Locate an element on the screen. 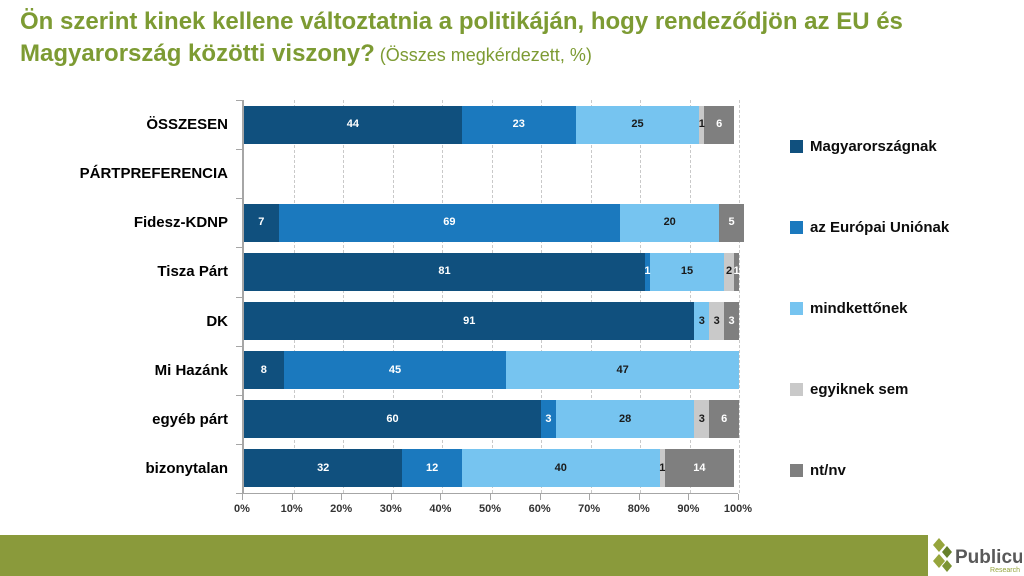 The height and width of the screenshot is (576, 1024). bar-value-label: 60 is located at coordinates (392, 418).